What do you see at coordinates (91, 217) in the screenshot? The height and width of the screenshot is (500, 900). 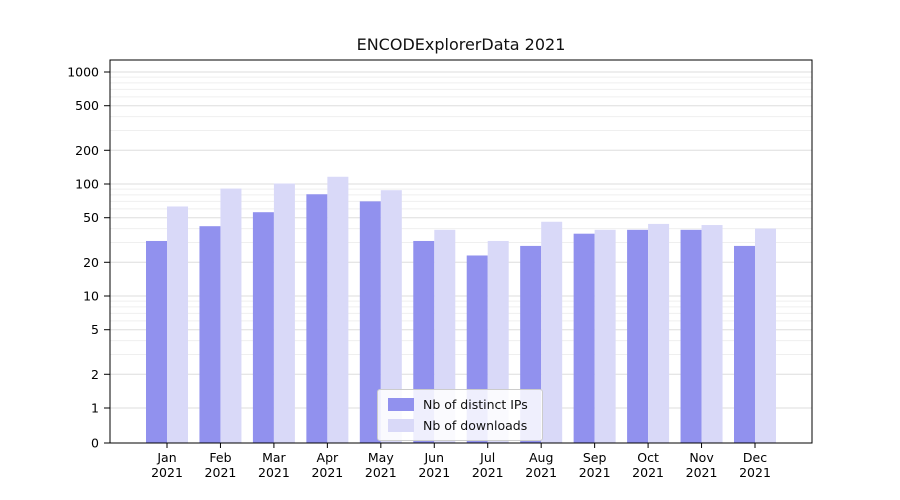 I see `y-tick-label: 50` at bounding box center [91, 217].